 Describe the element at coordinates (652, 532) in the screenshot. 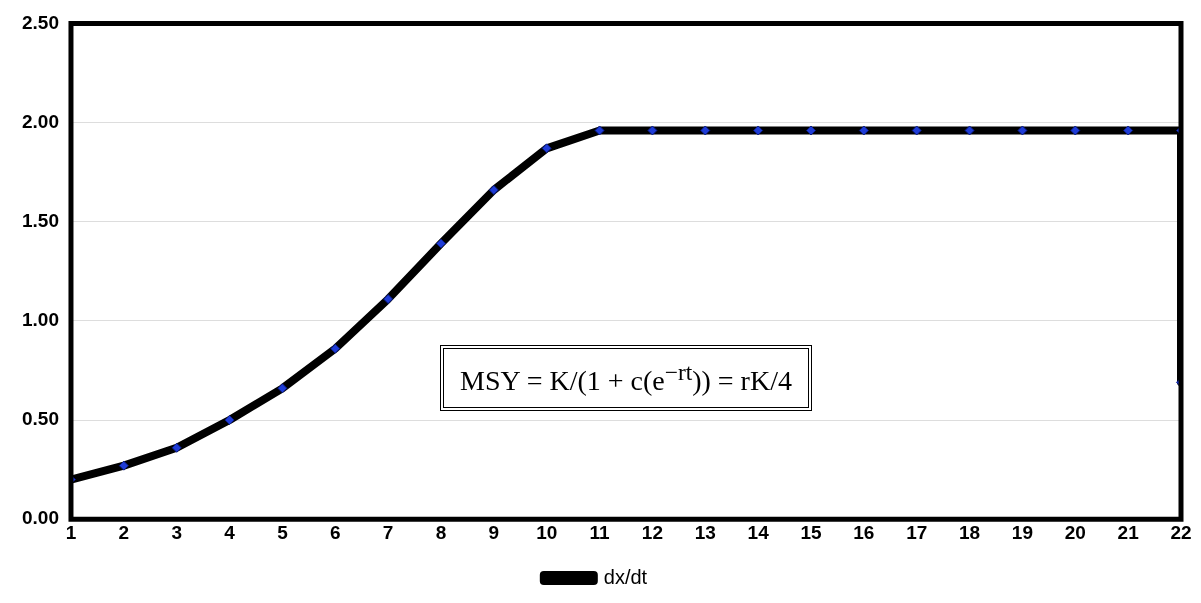

I see `x-tick-label: 12` at that location.